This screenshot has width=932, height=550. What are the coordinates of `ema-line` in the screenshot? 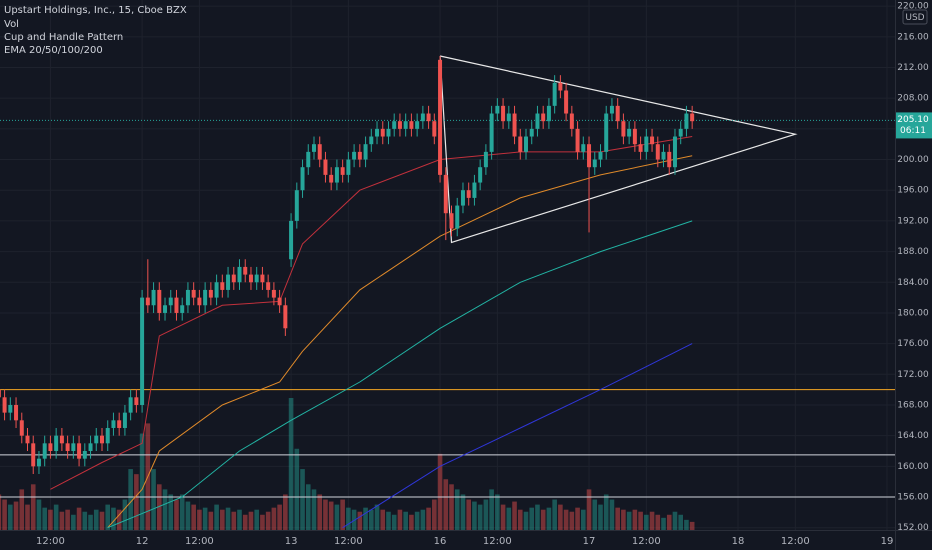 It's located at (517, 436).